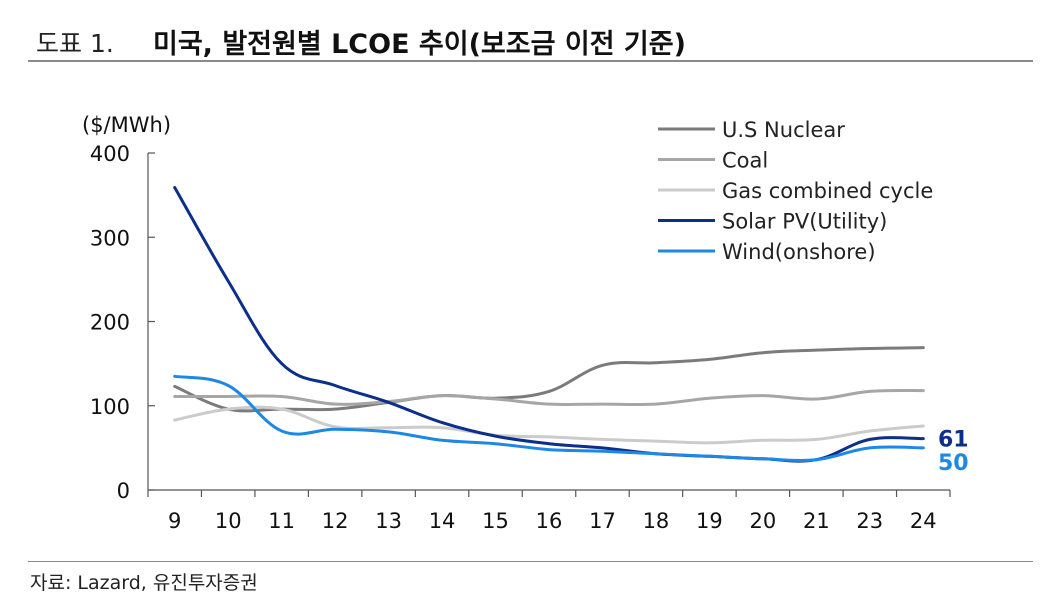 The image size is (1043, 611). I want to click on footer-divider, so click(530, 561).